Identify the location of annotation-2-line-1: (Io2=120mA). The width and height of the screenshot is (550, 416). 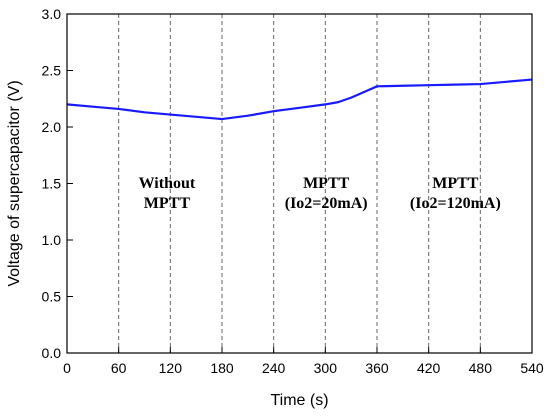
(455, 203).